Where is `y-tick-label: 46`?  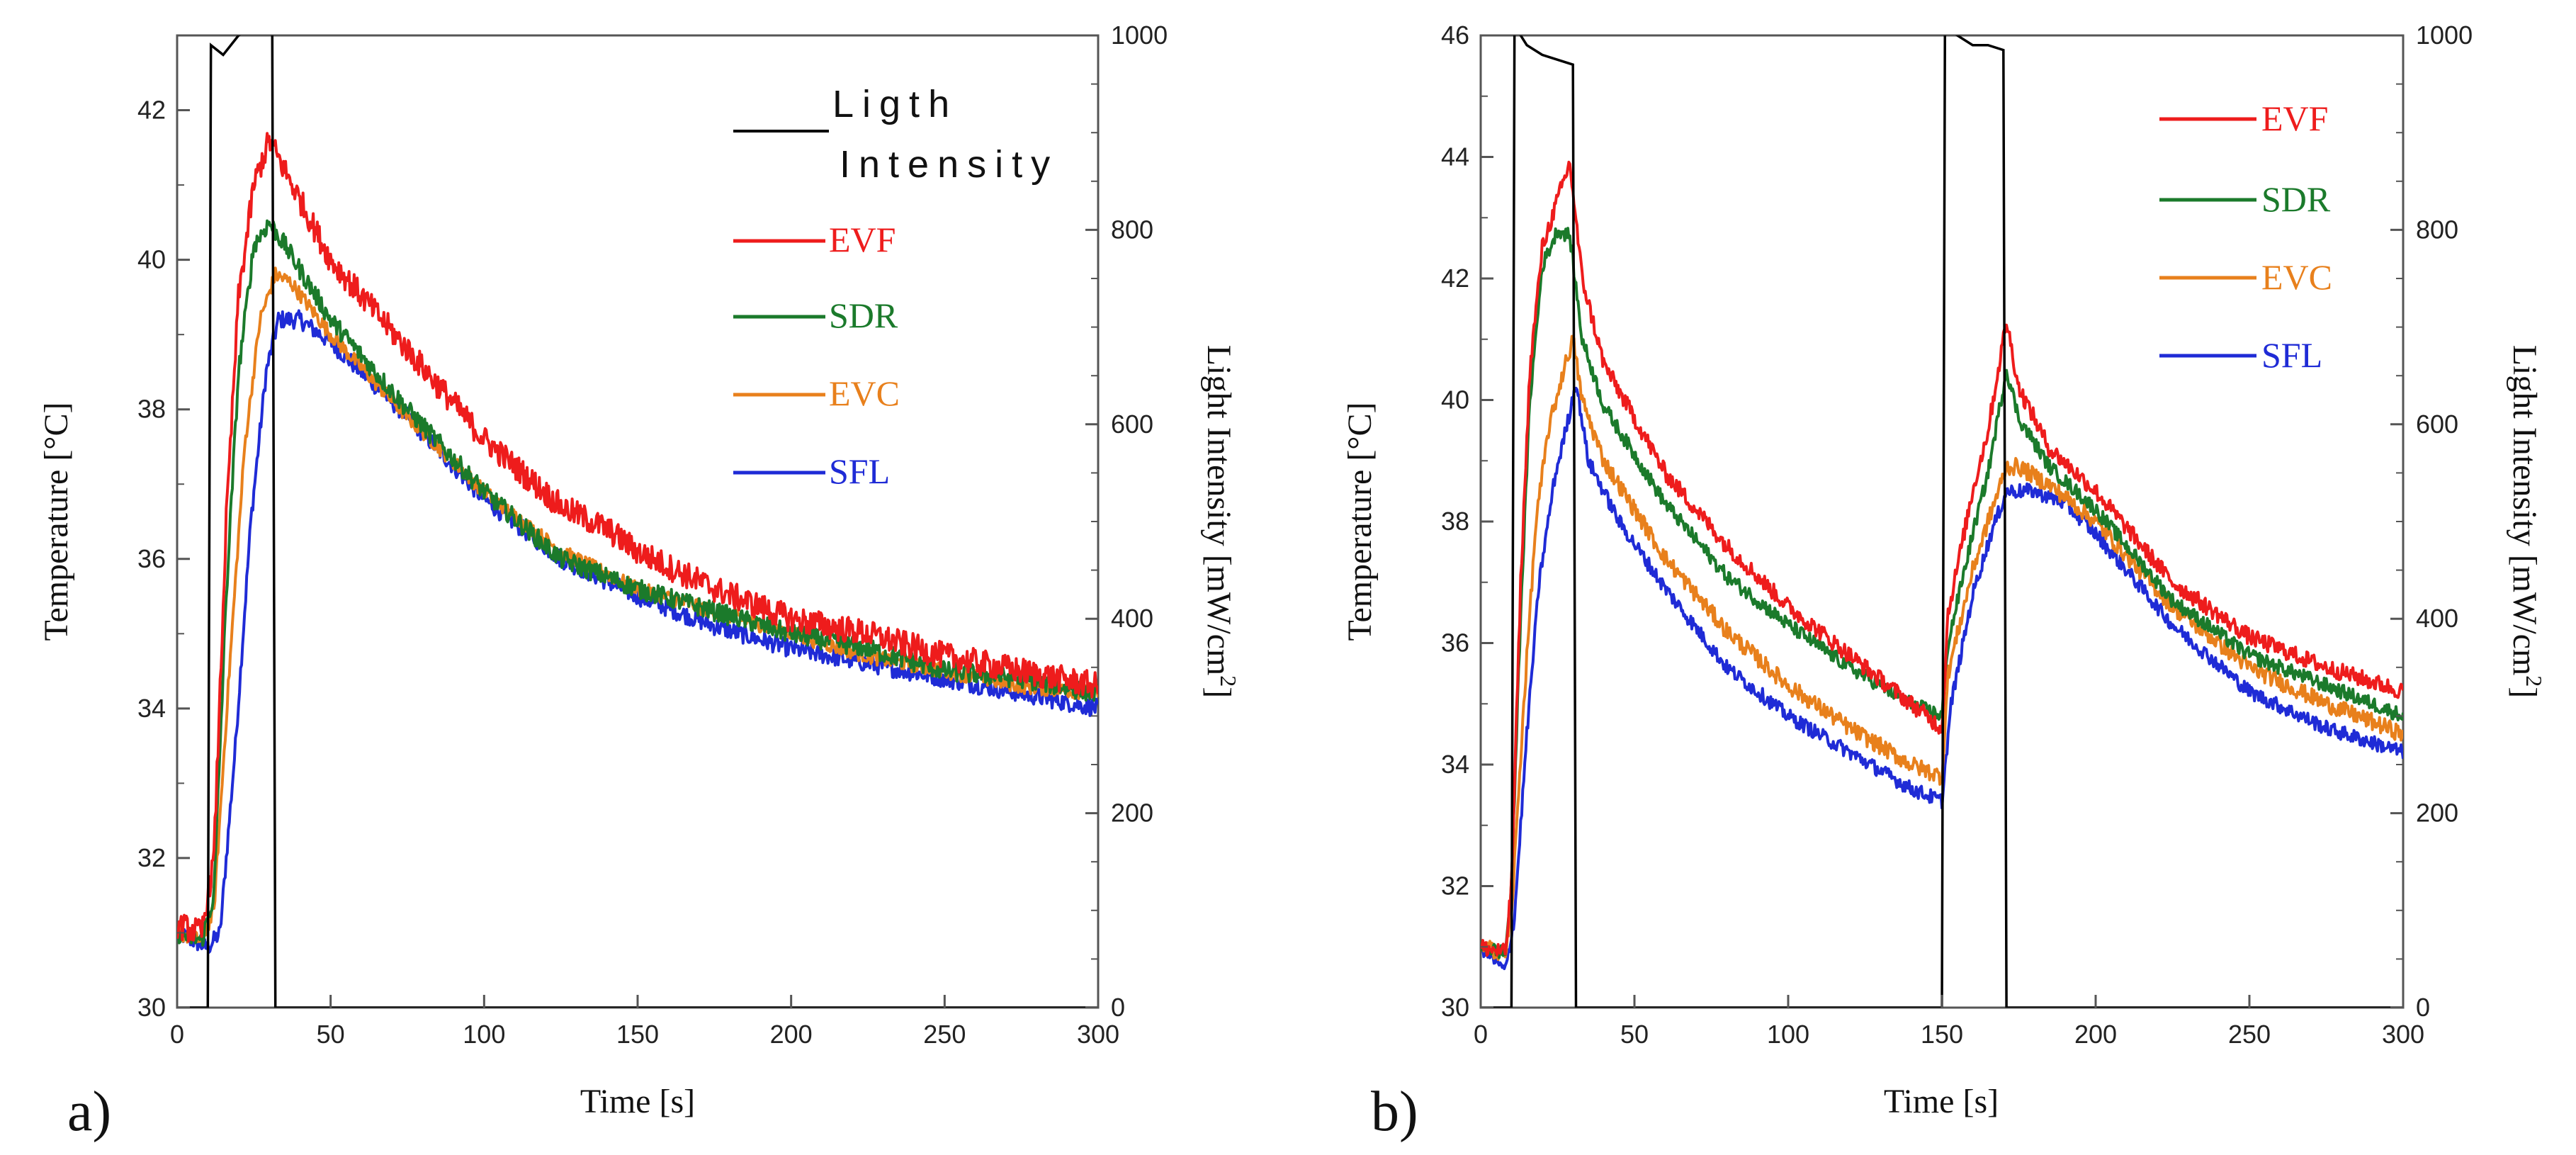
y-tick-label: 46 is located at coordinates (1455, 35).